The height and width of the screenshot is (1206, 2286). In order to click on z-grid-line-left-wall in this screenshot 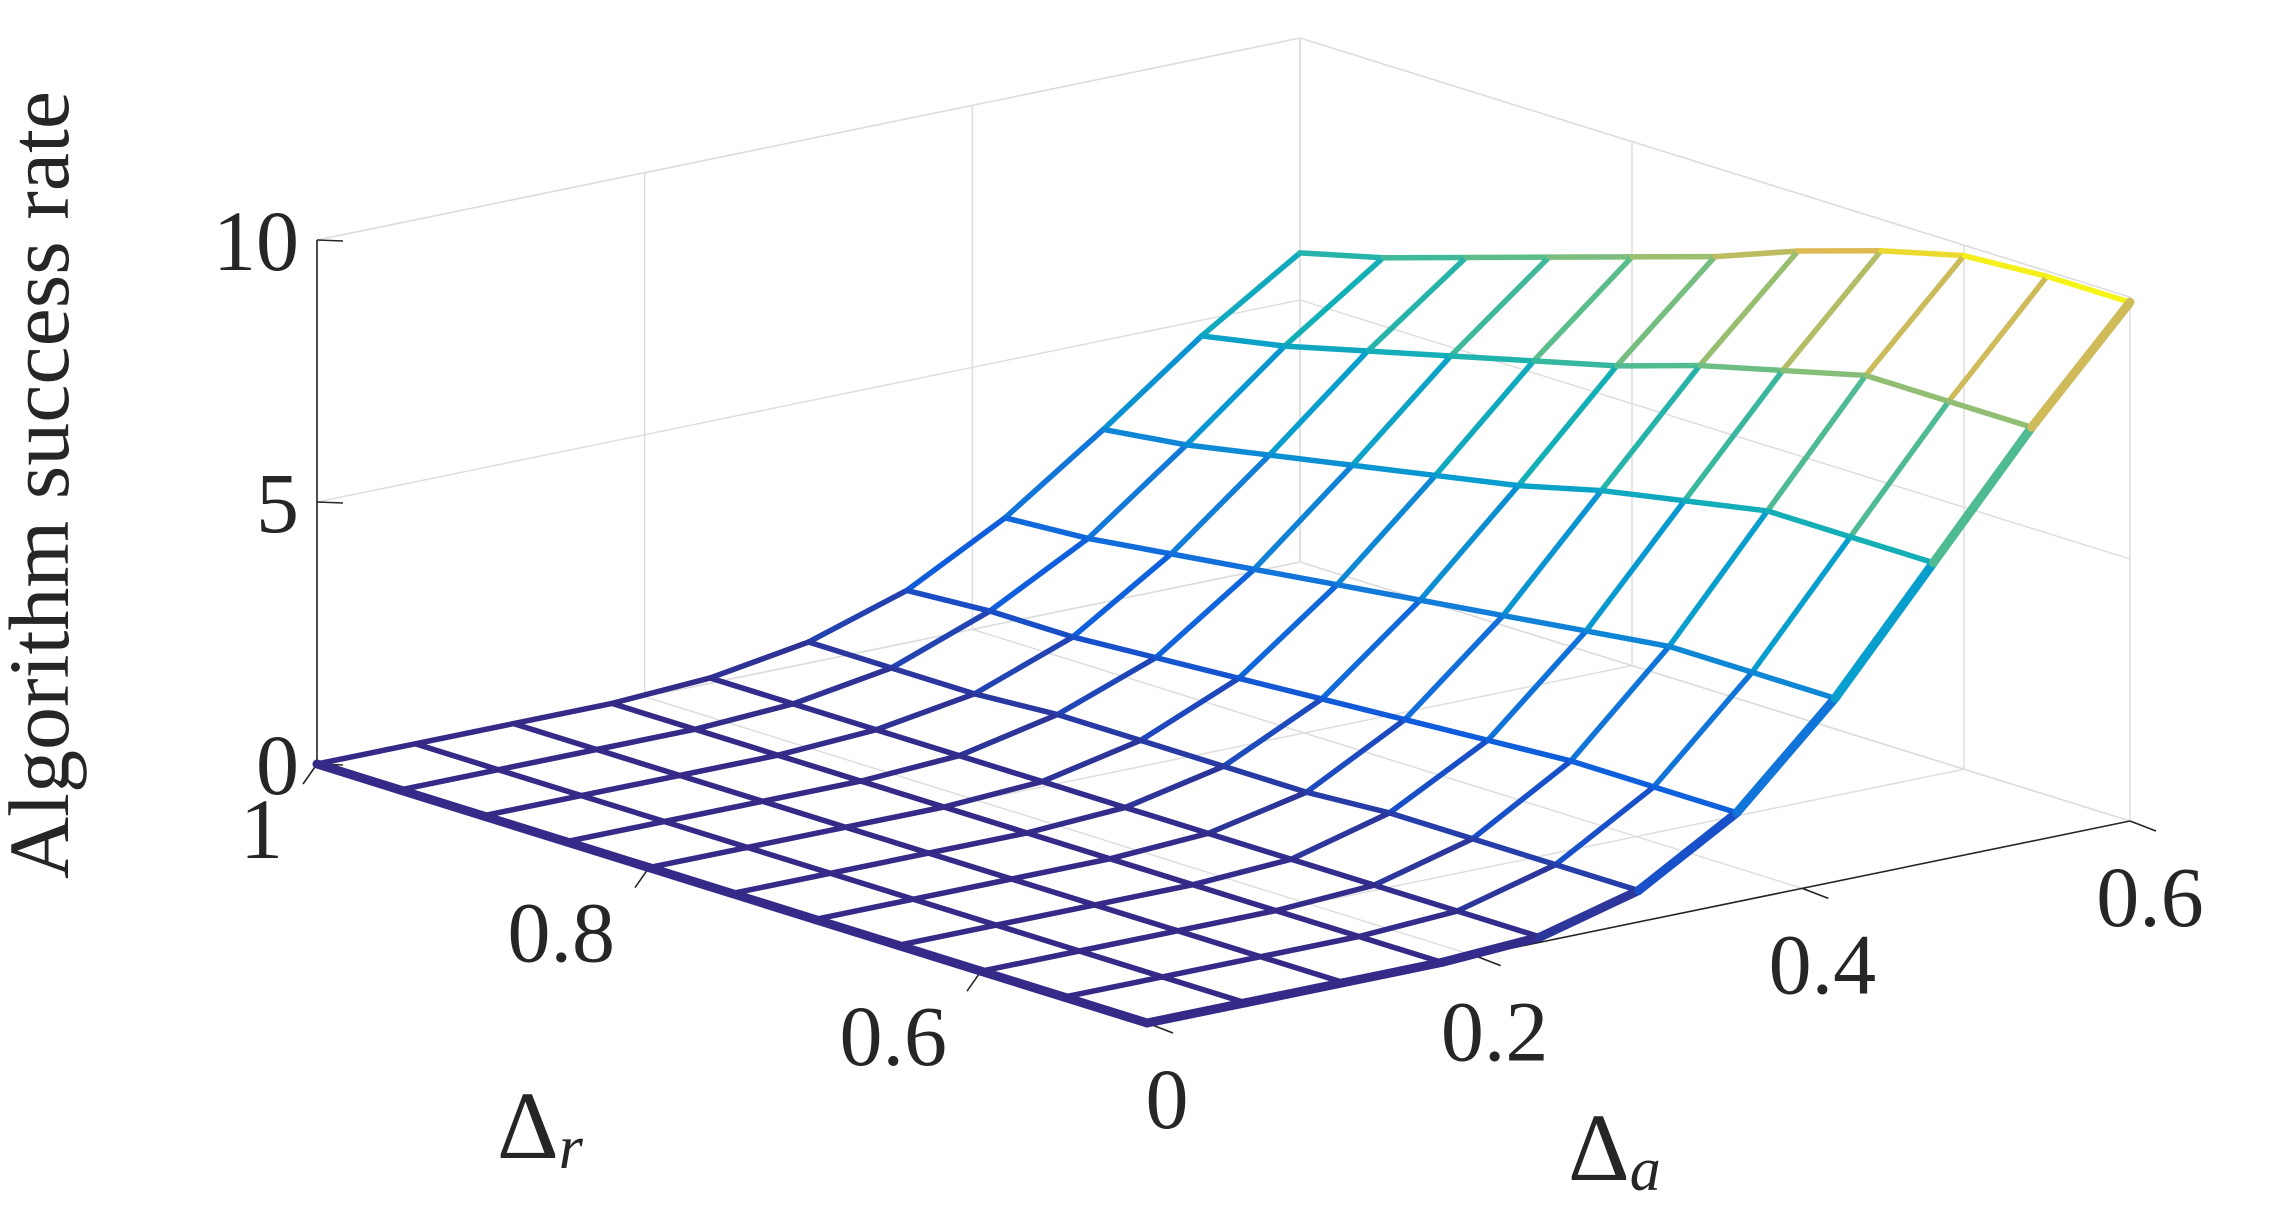, I will do `click(808, 401)`.